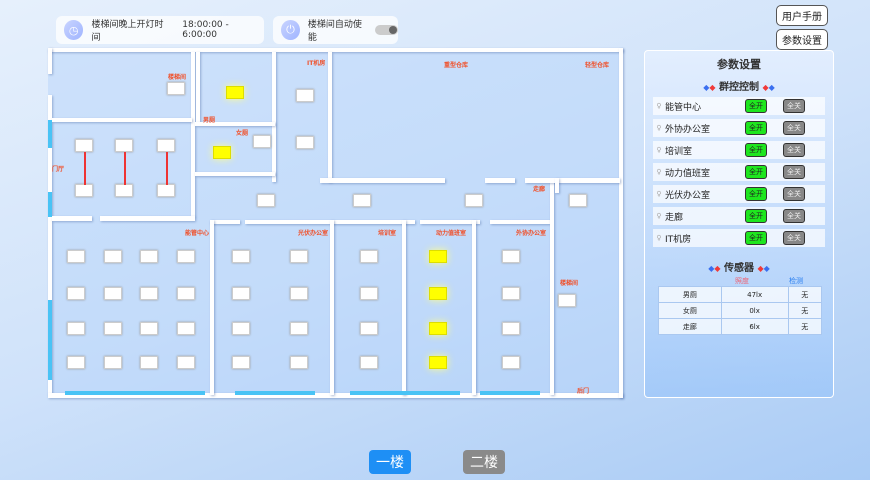 The height and width of the screenshot is (480, 870). Describe the element at coordinates (456, 65) in the screenshot. I see `room-label-heavy: 重型仓库` at that location.